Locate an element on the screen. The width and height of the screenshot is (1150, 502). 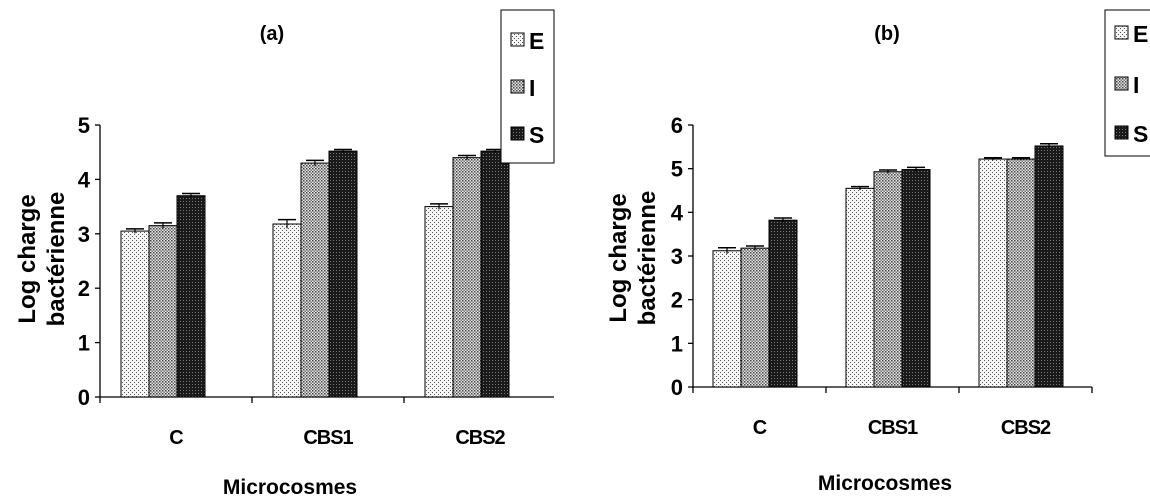
y-tick-label: 6 is located at coordinates (677, 125).